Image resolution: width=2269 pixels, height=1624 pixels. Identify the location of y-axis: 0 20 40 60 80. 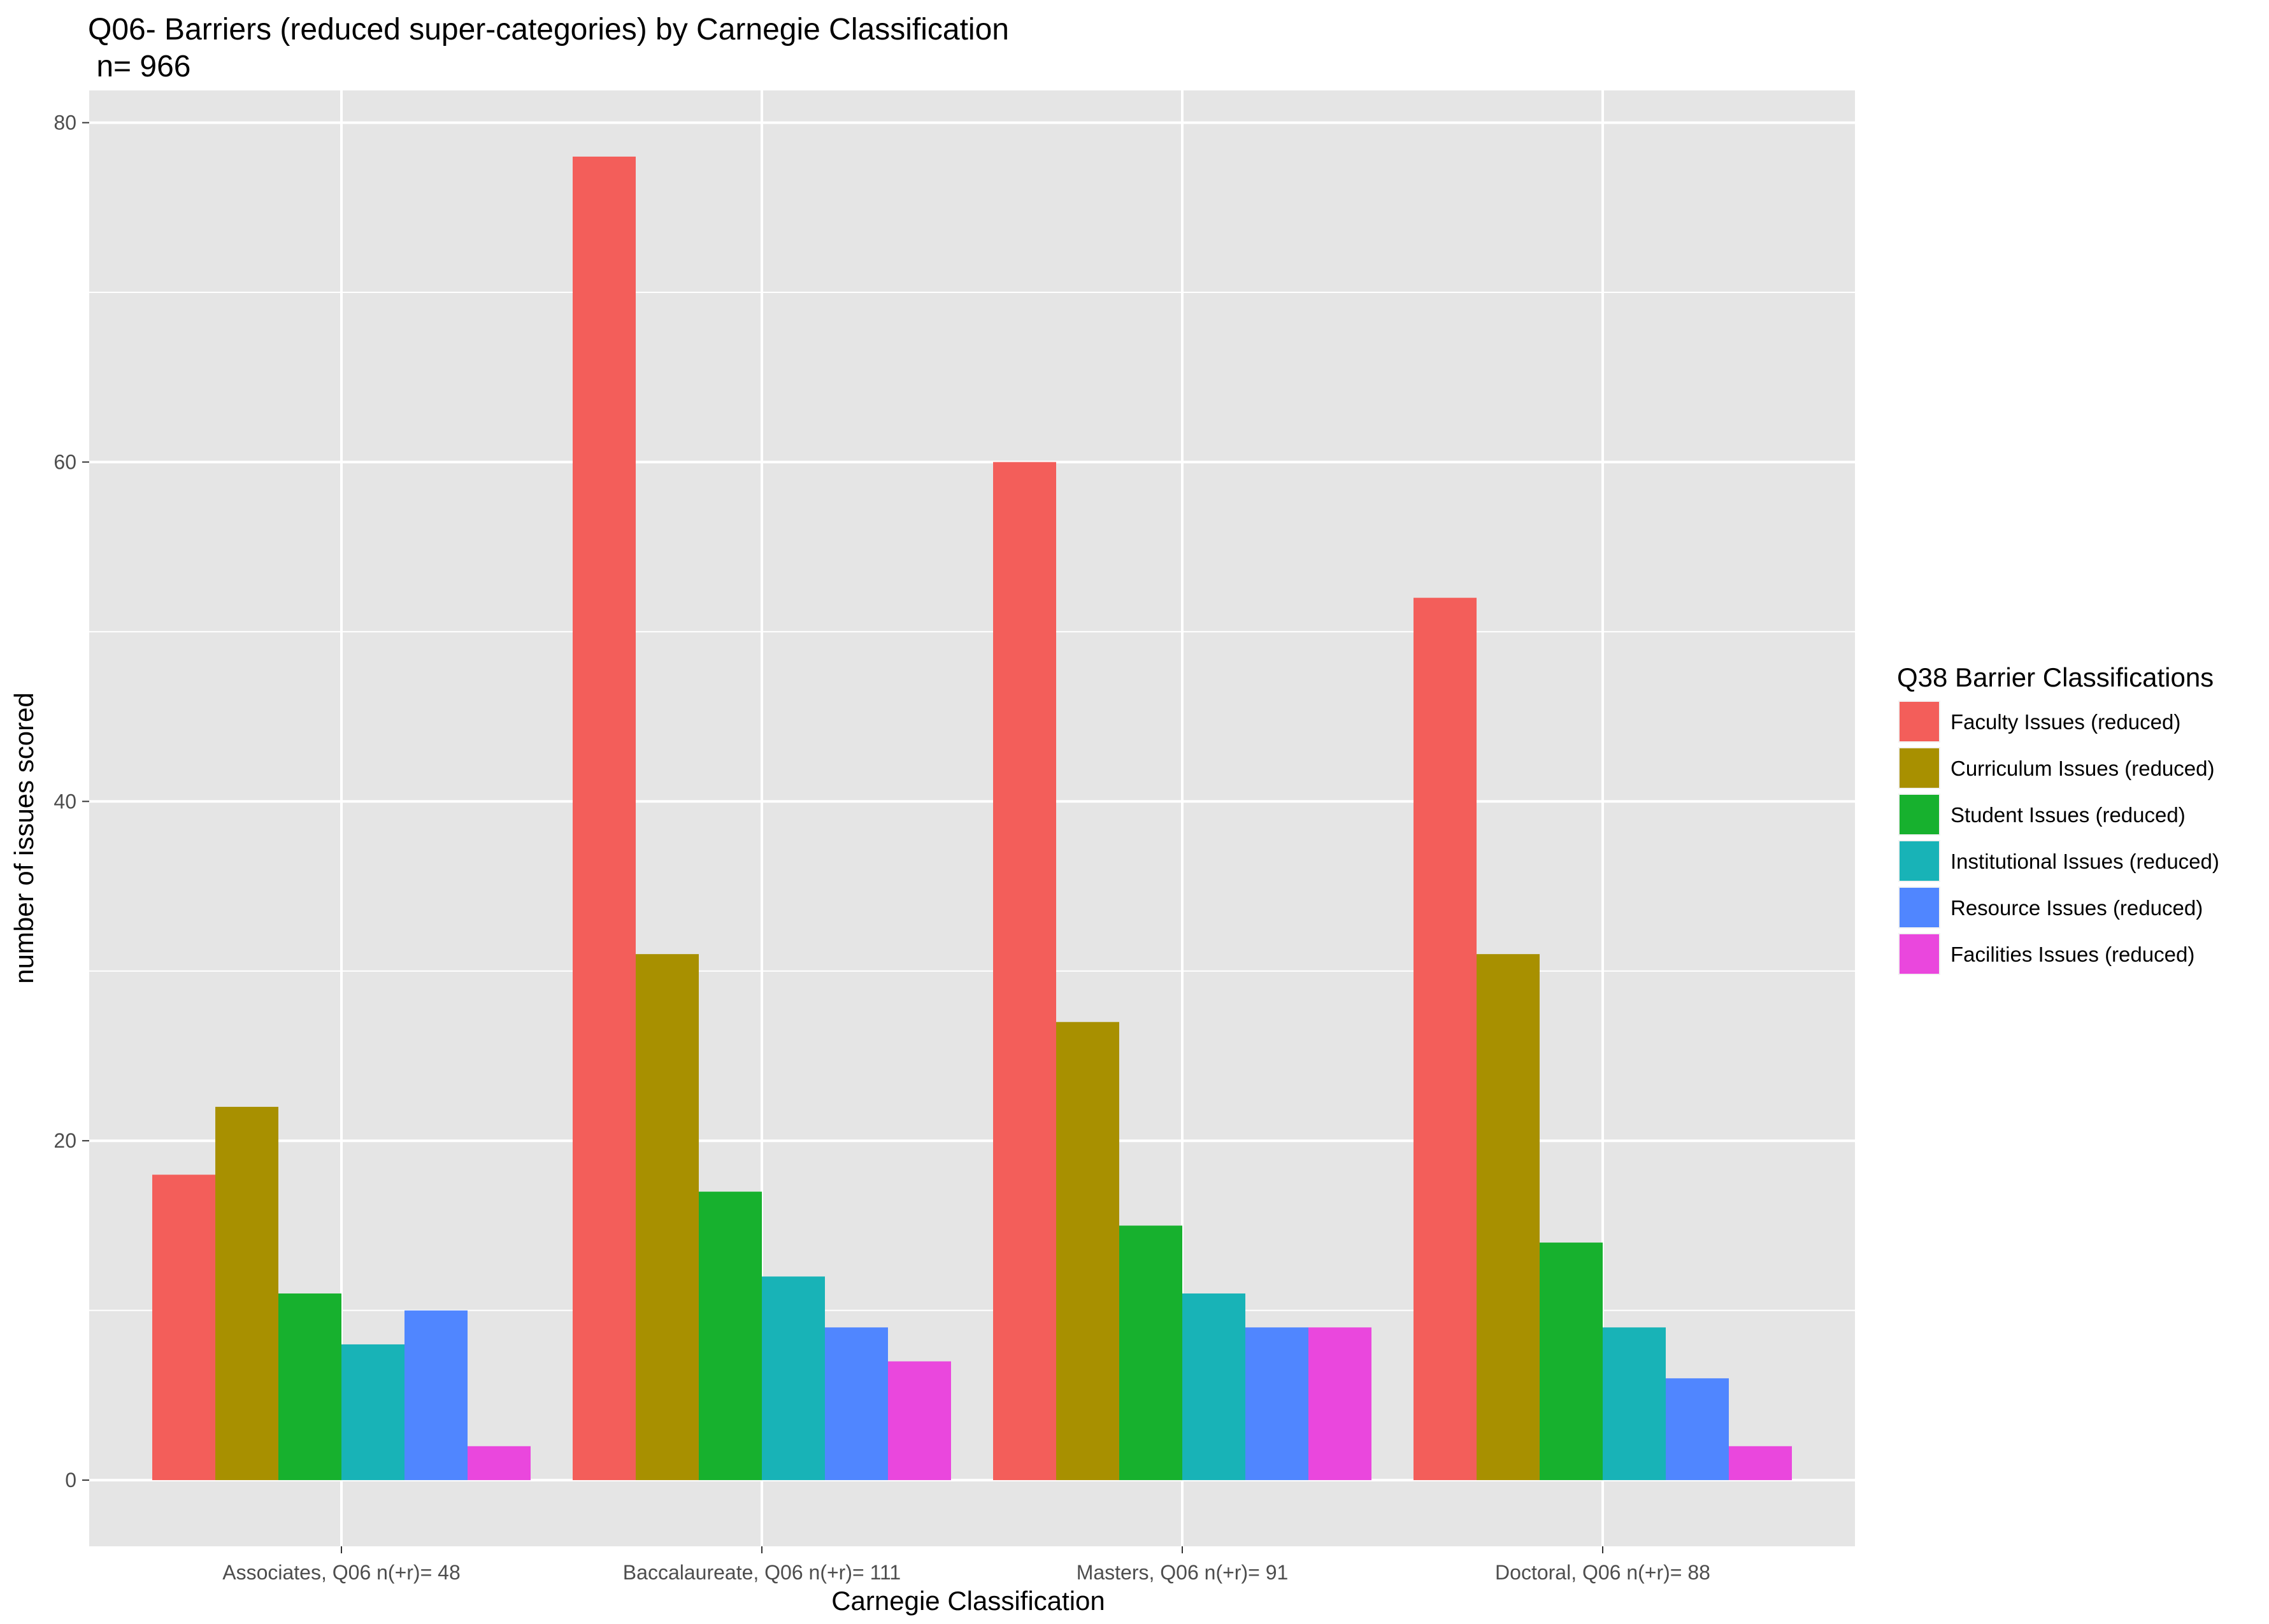
(71, 801).